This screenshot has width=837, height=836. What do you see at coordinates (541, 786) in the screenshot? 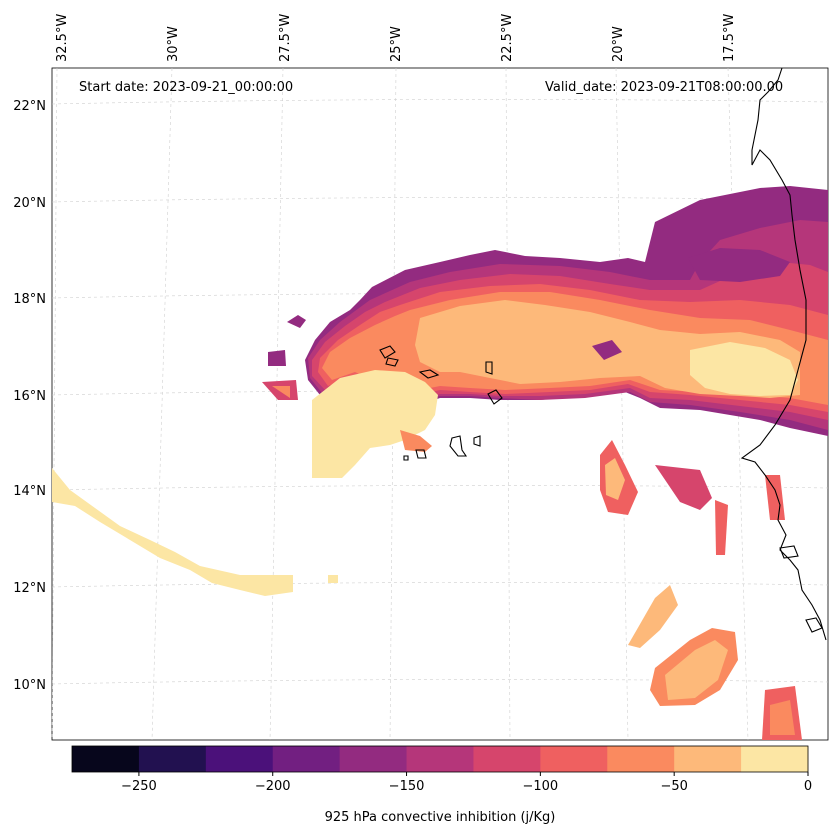
I see `colorbar-tick-label: −100` at bounding box center [541, 786].